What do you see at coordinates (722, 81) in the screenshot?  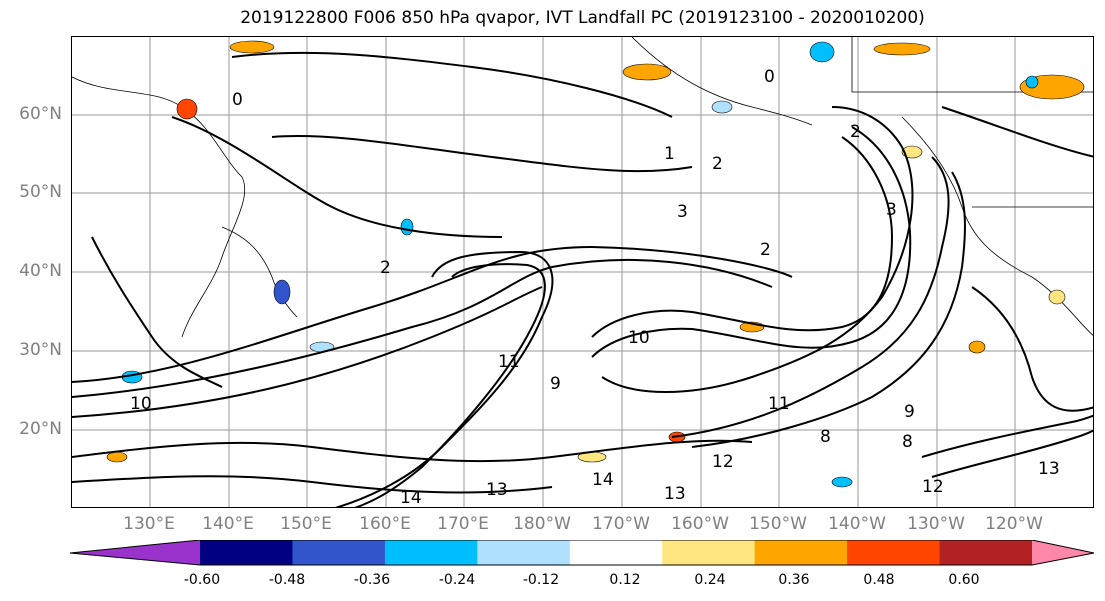 I see `alaska-coastline` at bounding box center [722, 81].